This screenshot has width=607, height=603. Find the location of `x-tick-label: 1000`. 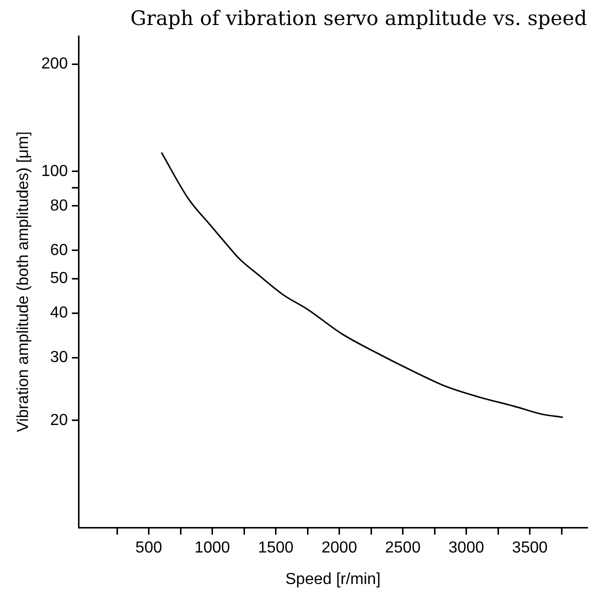

x-tick-label: 1000 is located at coordinates (212, 548).